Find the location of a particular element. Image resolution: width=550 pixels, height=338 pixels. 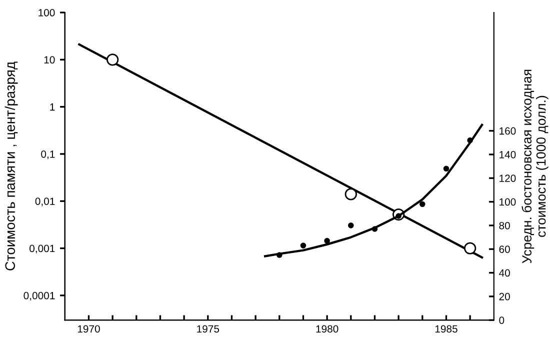

x-tick-label: 1985 is located at coordinates (446, 329).